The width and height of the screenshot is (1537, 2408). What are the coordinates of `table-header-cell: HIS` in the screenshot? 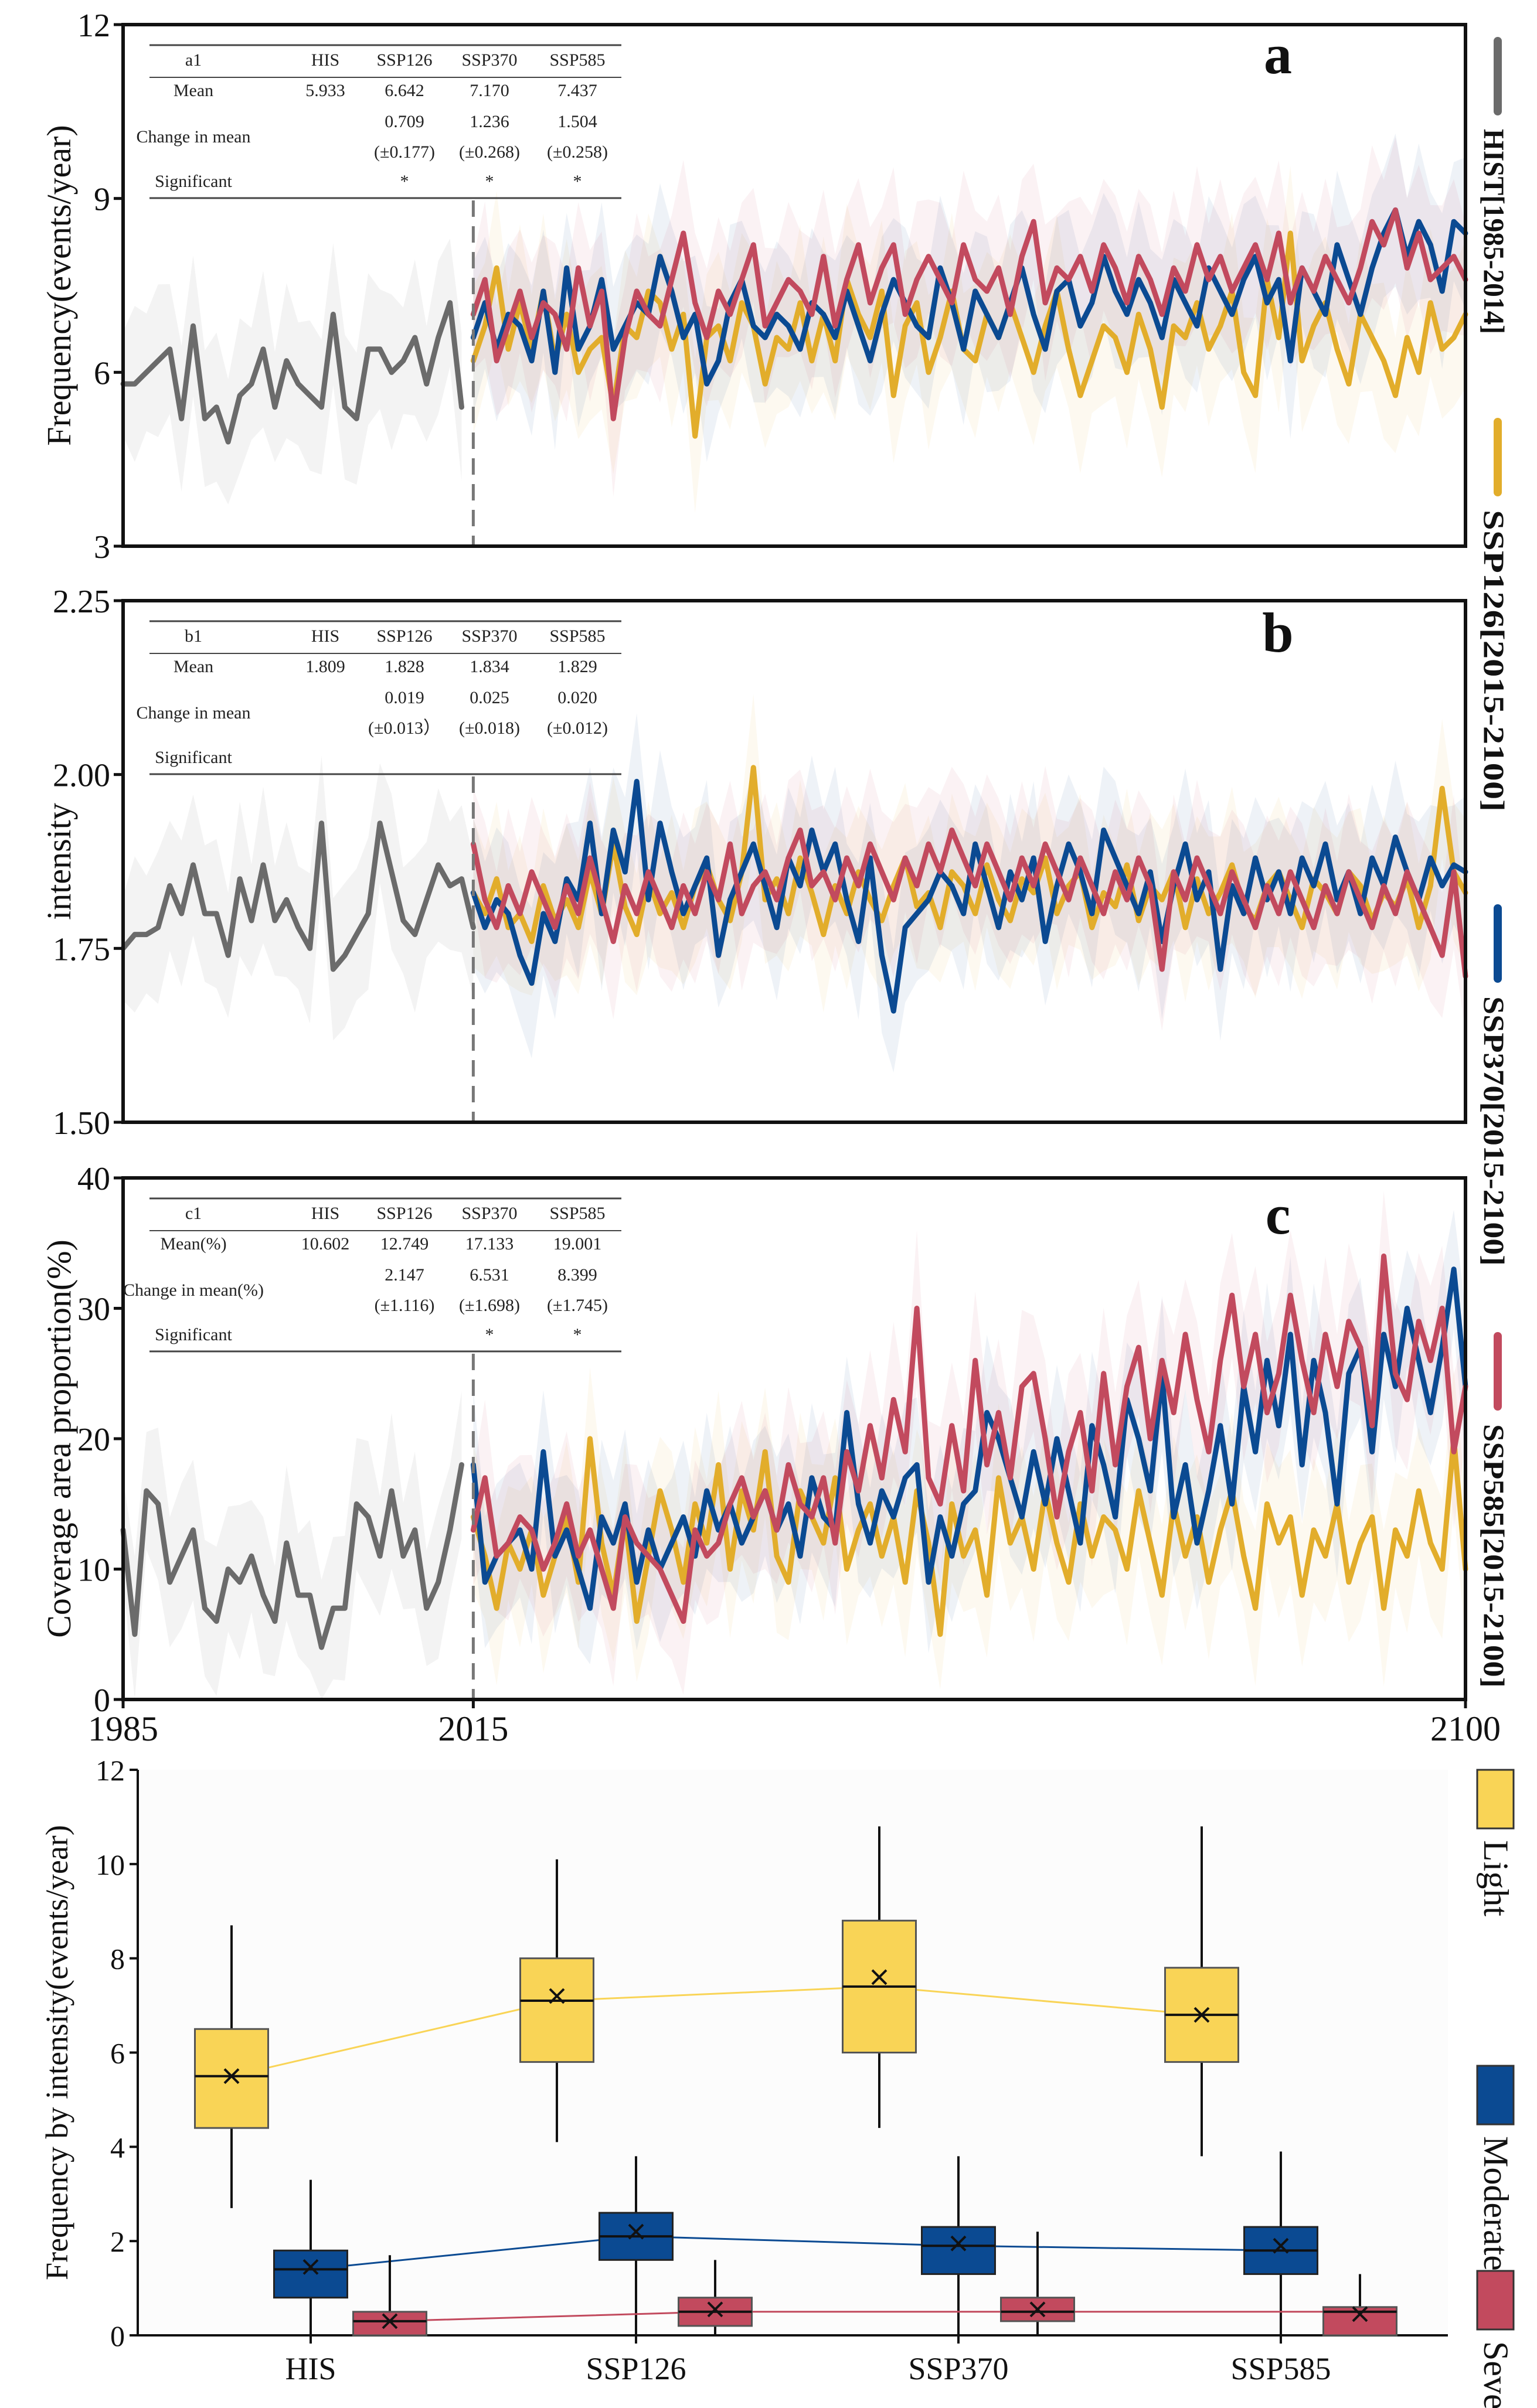 It's located at (325, 60).